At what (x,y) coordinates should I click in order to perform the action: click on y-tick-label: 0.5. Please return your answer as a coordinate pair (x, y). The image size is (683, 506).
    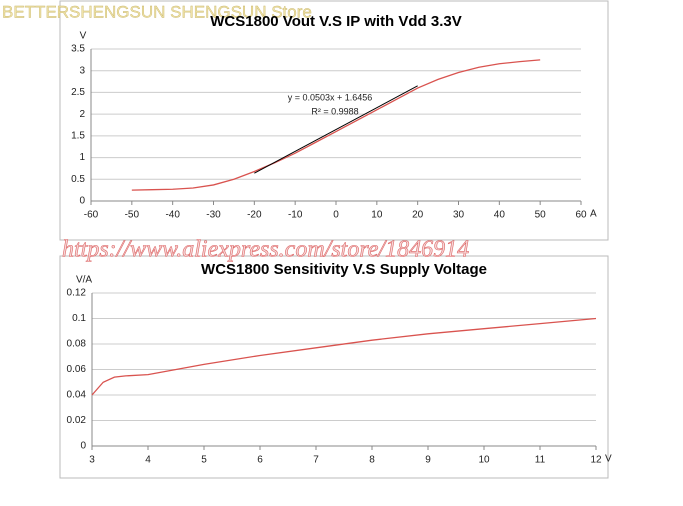
    Looking at the image, I should click on (78, 179).